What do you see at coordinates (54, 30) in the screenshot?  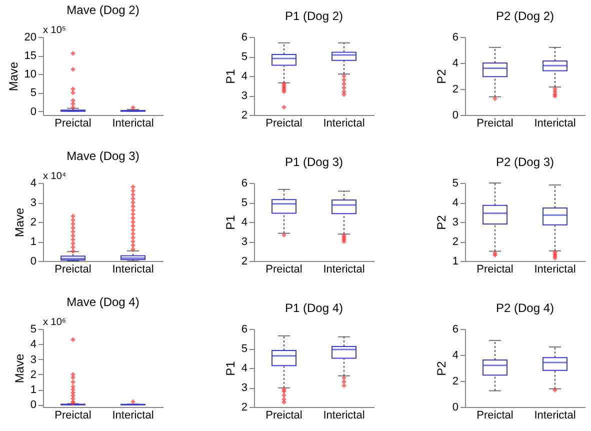 I see `text: x 10⁵` at bounding box center [54, 30].